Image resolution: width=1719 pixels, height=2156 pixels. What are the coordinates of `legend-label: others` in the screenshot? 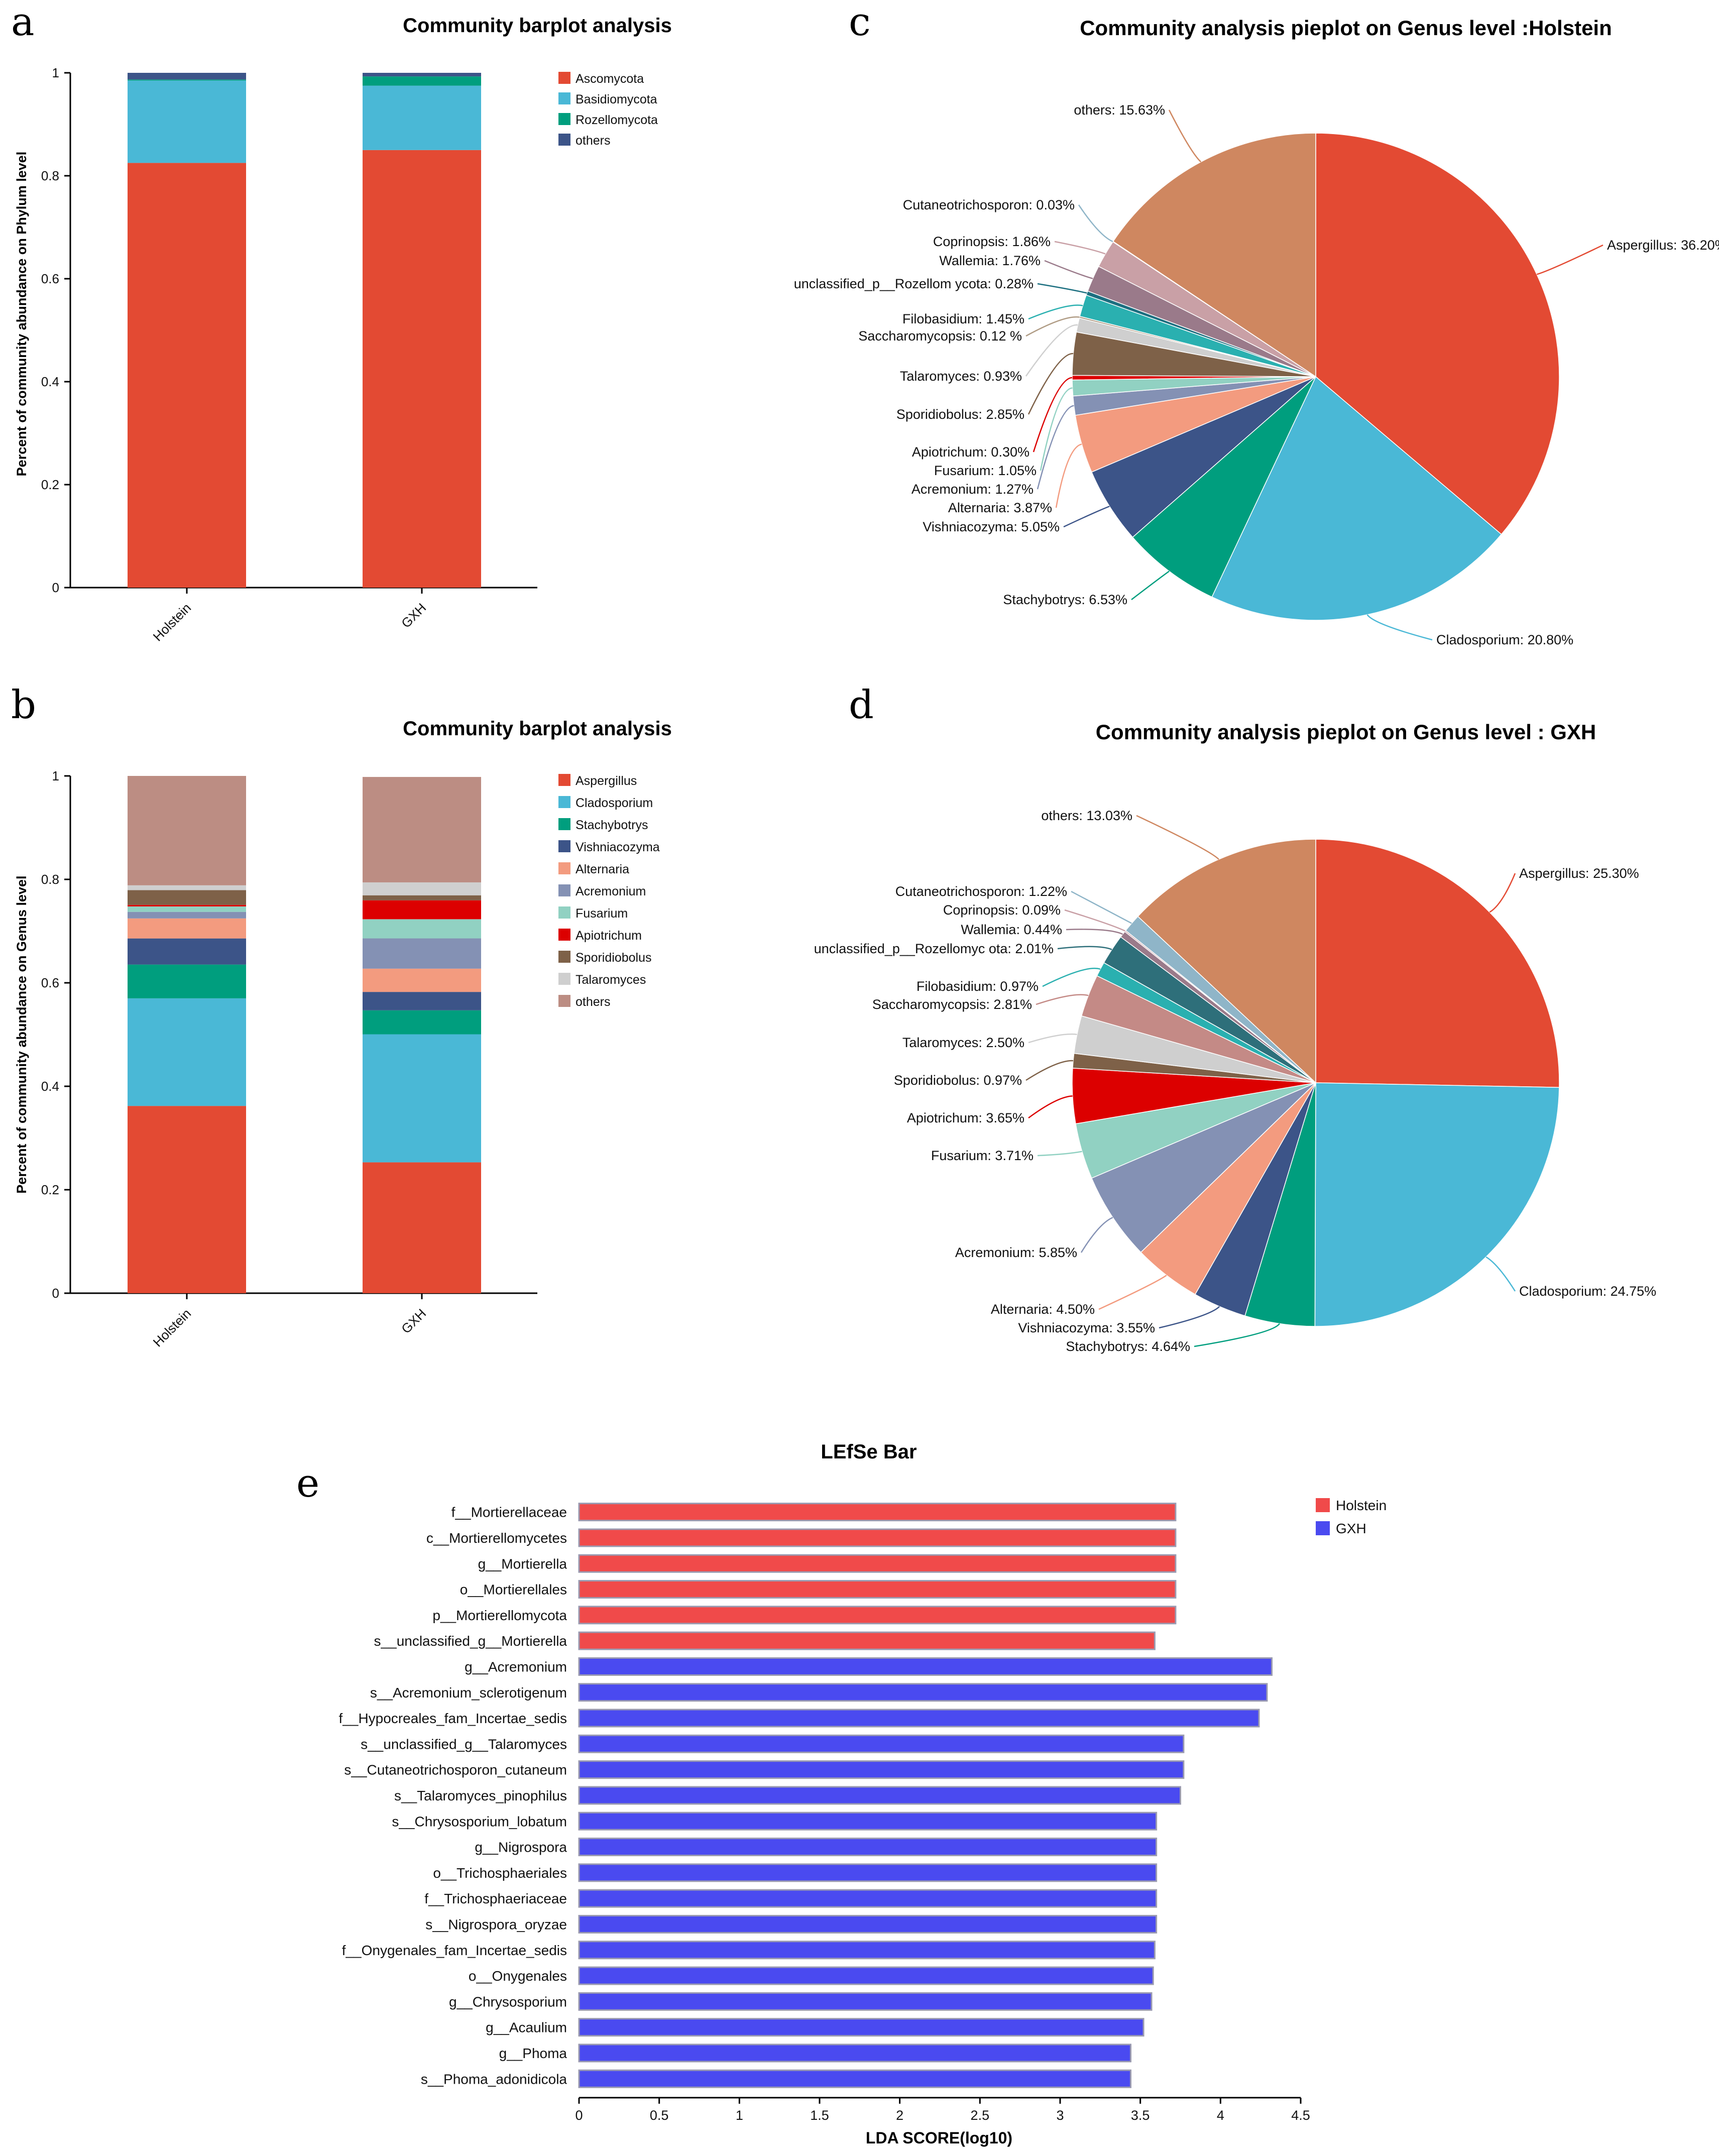 It's located at (593, 1002).